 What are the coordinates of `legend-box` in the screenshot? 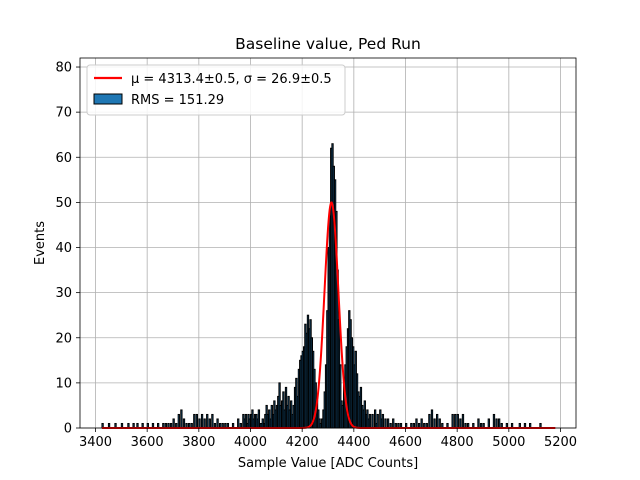 It's located at (216, 90).